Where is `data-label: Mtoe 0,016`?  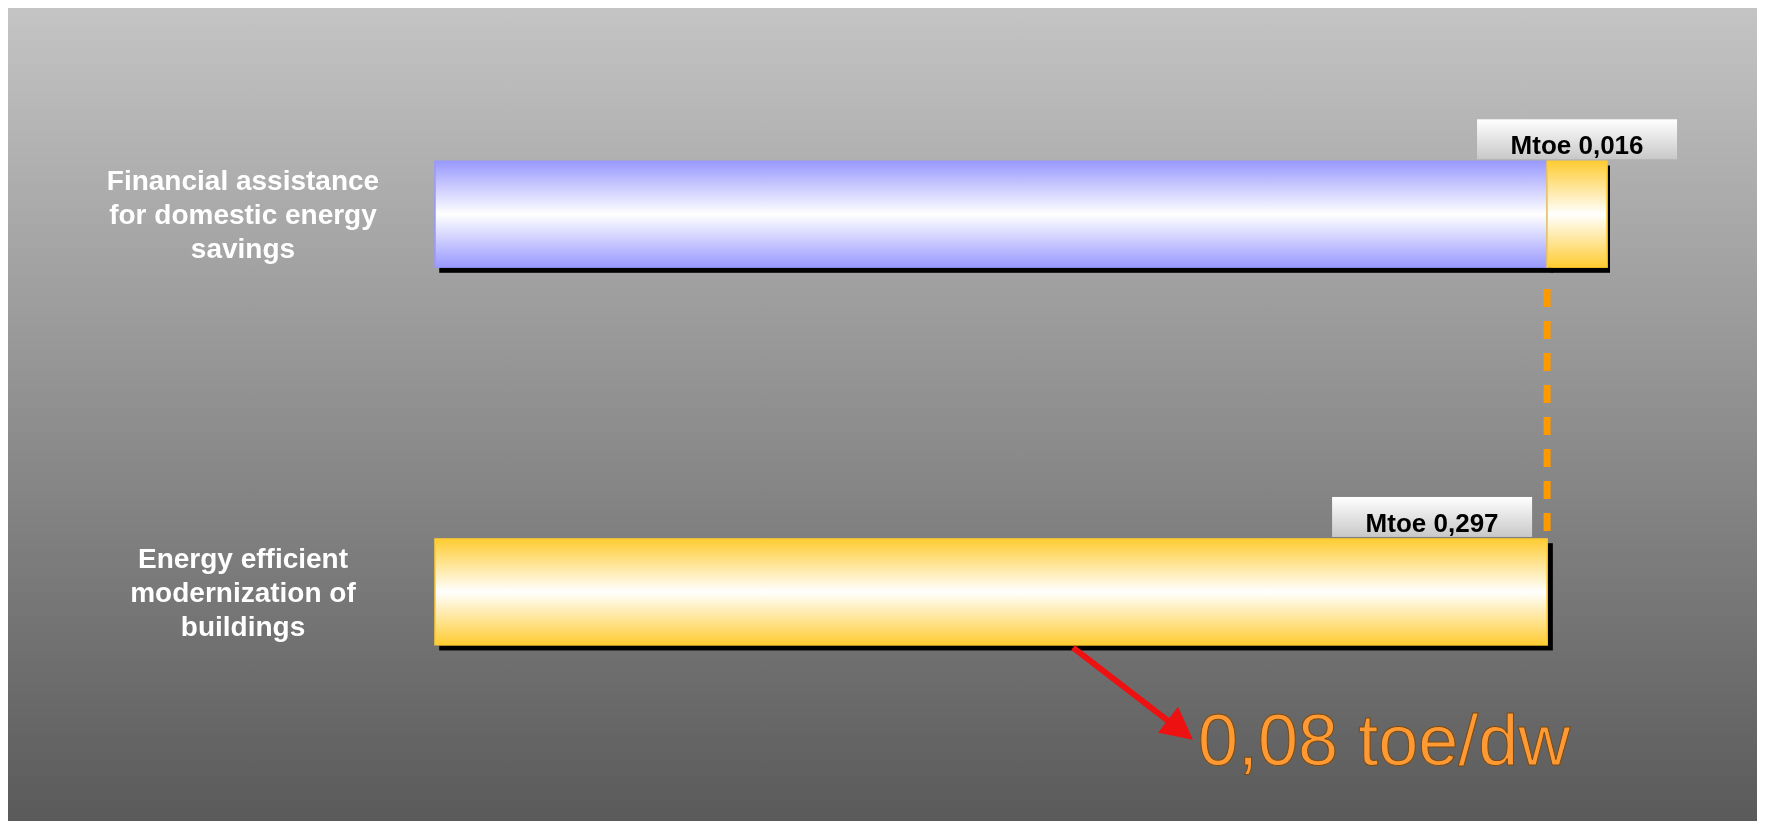 data-label: Mtoe 0,016 is located at coordinates (1577, 145).